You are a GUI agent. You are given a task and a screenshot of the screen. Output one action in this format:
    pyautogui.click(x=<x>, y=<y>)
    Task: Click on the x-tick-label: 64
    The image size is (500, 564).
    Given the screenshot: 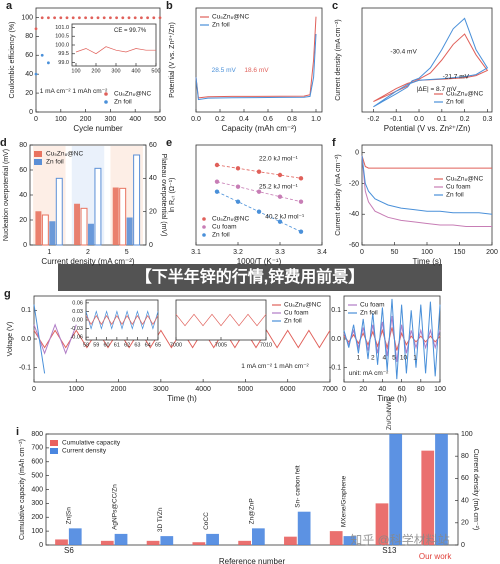 What is the action you would take?
    pyautogui.click(x=148, y=345)
    